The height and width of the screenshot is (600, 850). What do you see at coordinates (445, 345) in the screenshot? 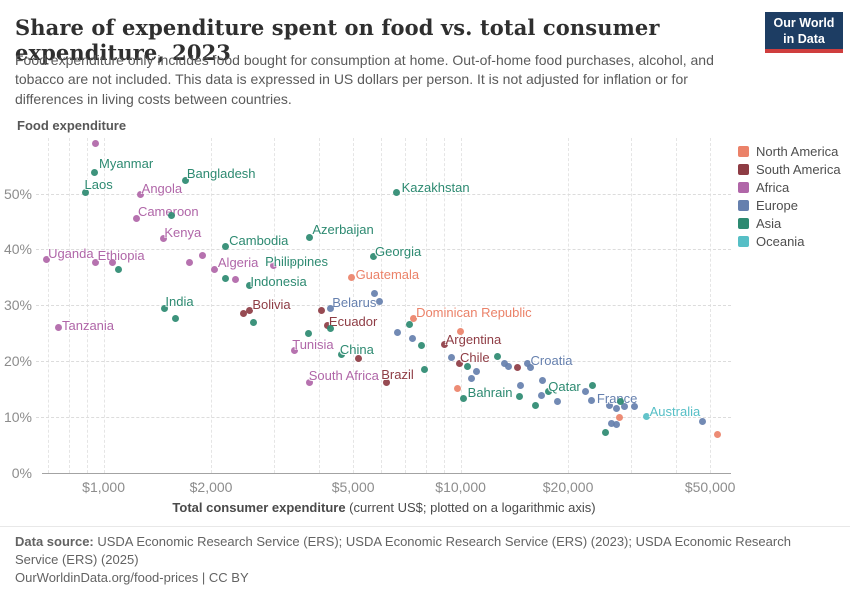
I see `point-argentina` at bounding box center [445, 345].